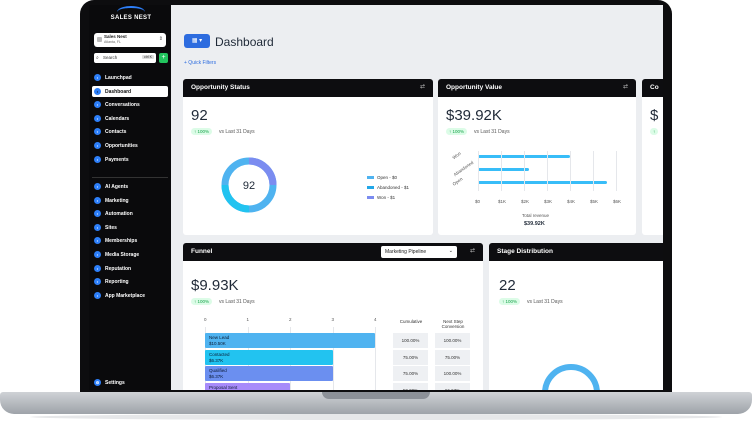 Image resolution: width=752 pixels, height=423 pixels. I want to click on search-input: ⌕ Search ctrl K, so click(125, 58).